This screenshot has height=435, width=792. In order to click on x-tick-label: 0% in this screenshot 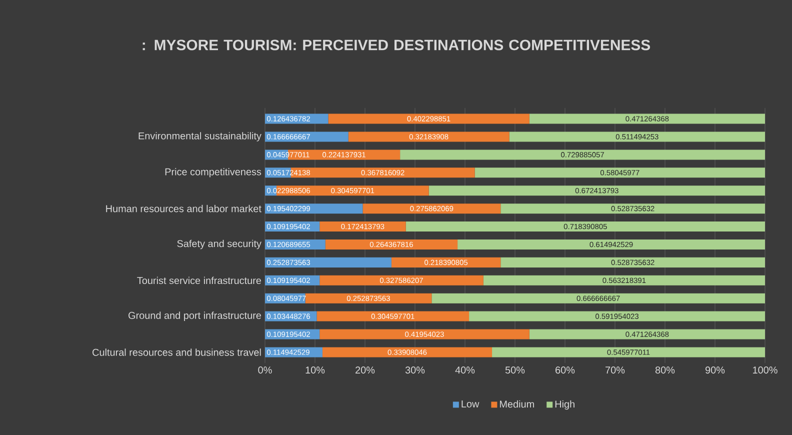, I will do `click(265, 370)`.